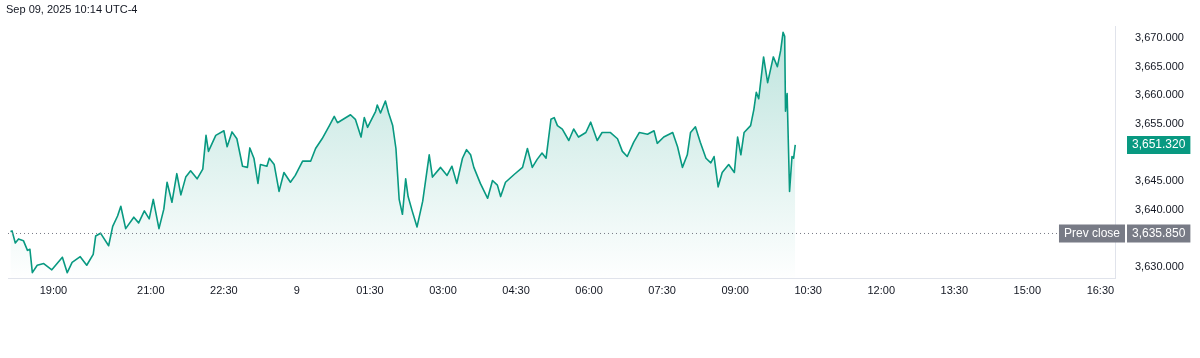 The image size is (1200, 358). I want to click on y-tick-label: 3,655.000, so click(1159, 122).